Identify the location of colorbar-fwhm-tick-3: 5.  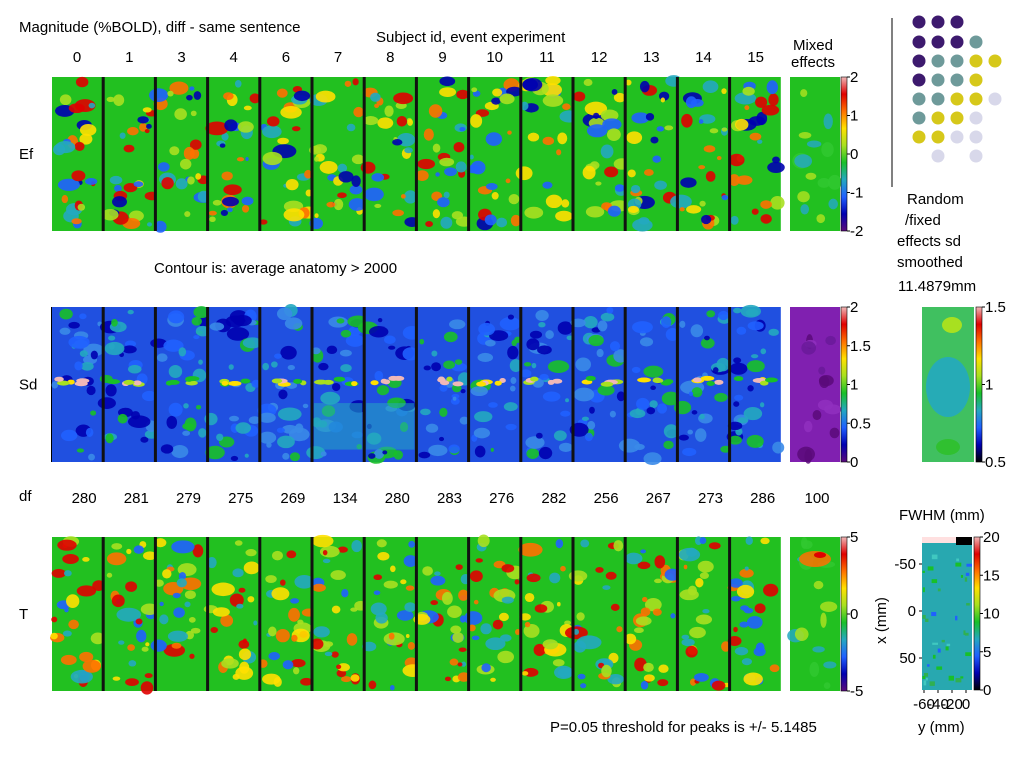
(987, 652).